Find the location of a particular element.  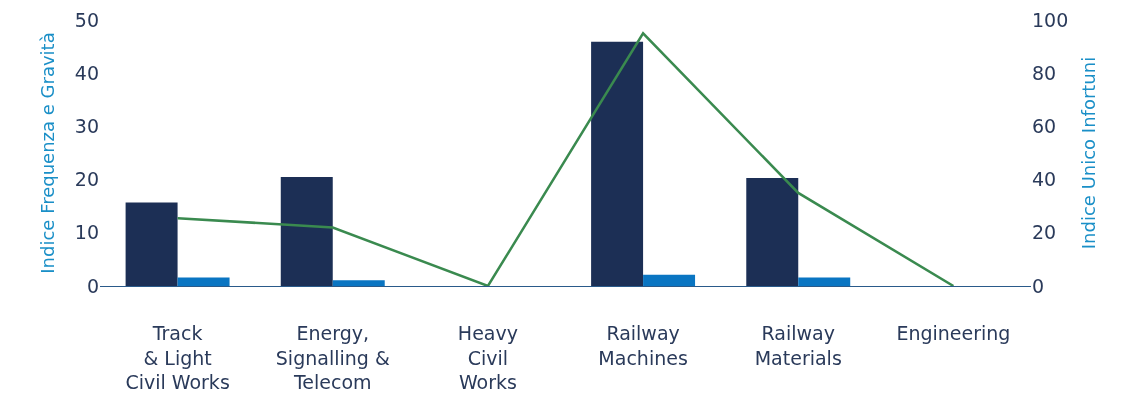

y-tick-label: 10 is located at coordinates (86, 232).